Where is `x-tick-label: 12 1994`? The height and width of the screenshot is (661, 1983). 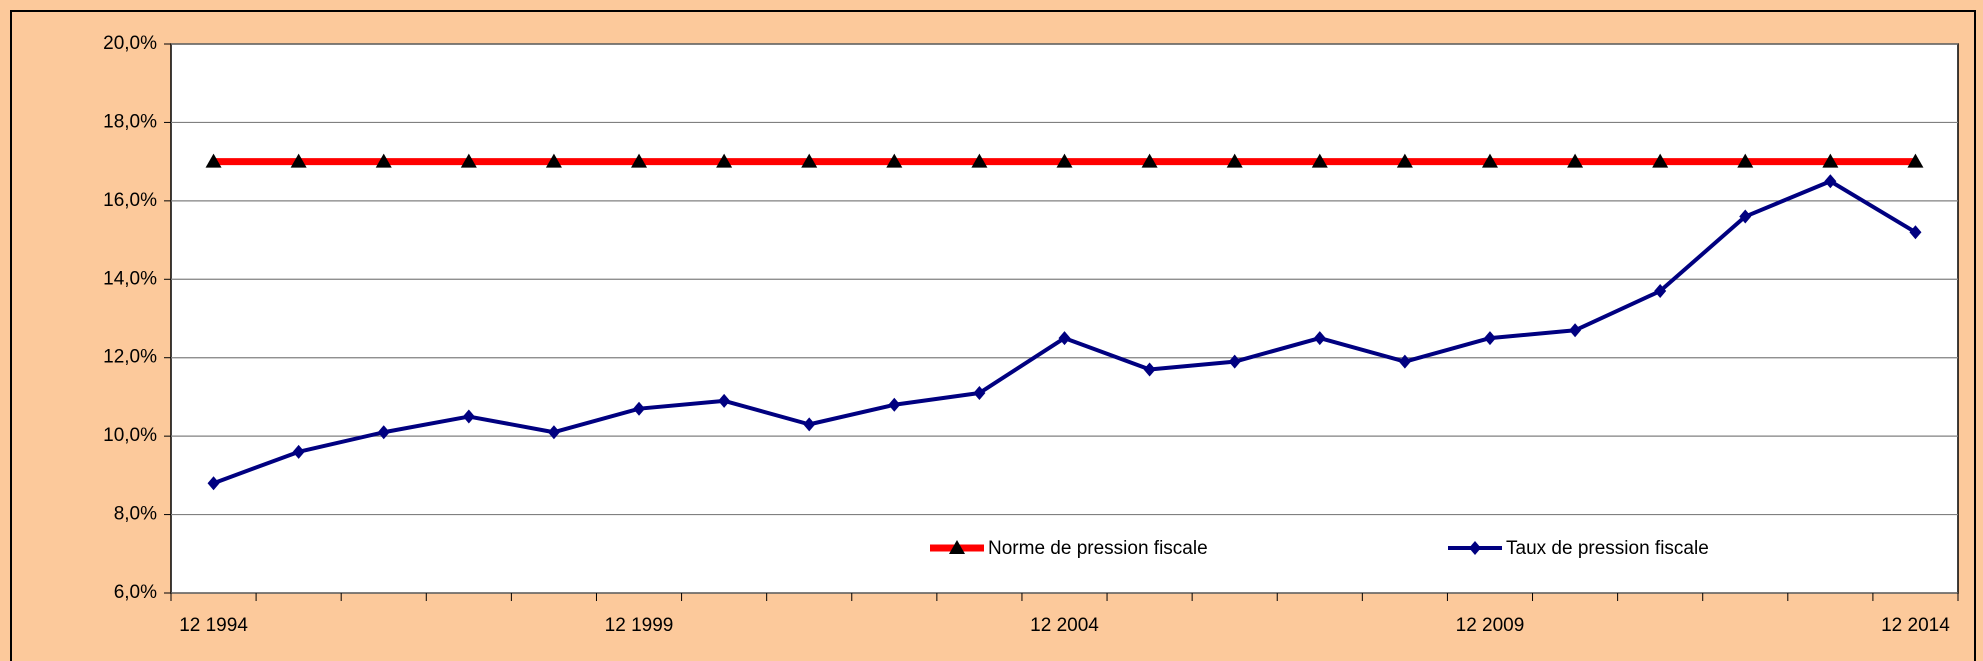 x-tick-label: 12 1994 is located at coordinates (213, 625).